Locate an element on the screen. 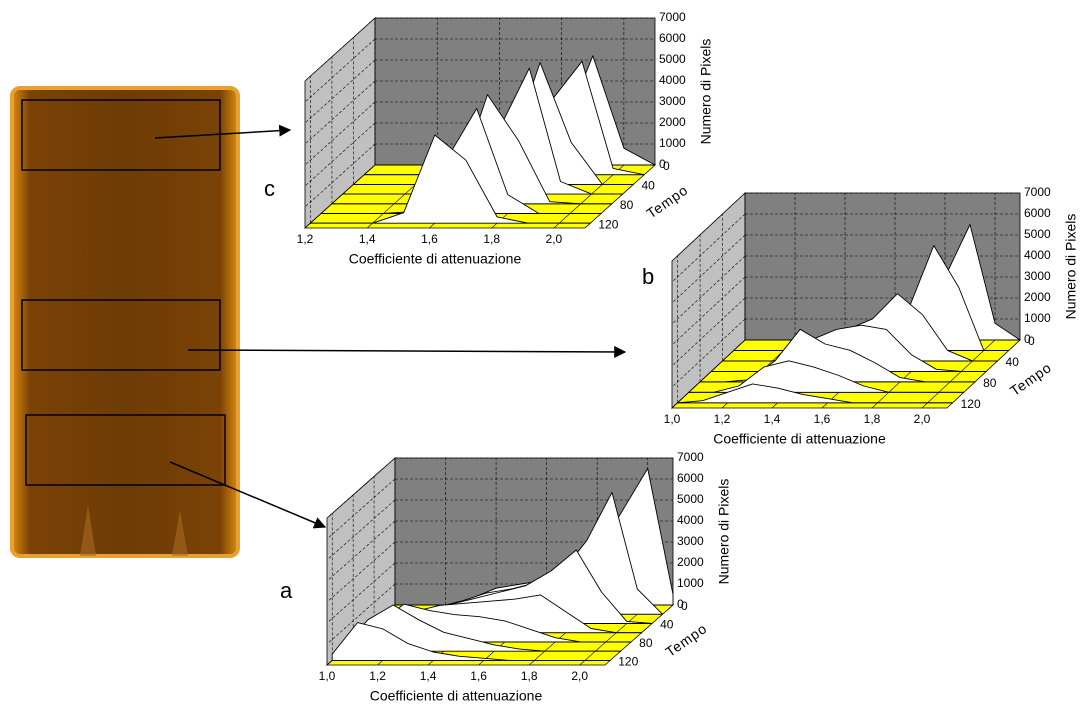  panel-label: b is located at coordinates (648, 276).